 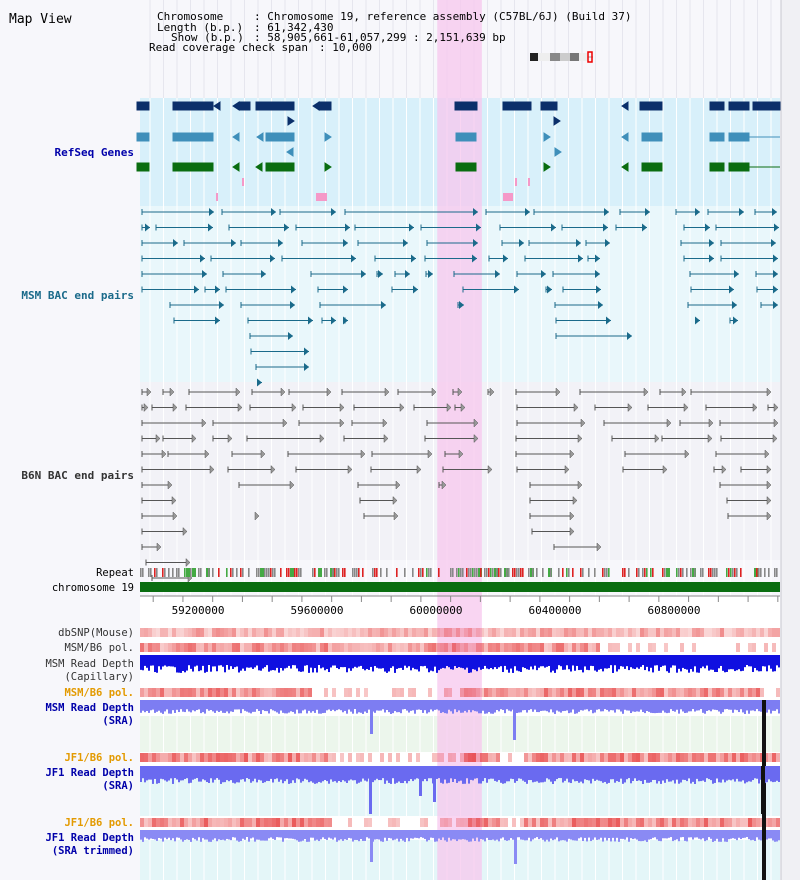 I want to click on depth-spike, so click(x=515, y=847).